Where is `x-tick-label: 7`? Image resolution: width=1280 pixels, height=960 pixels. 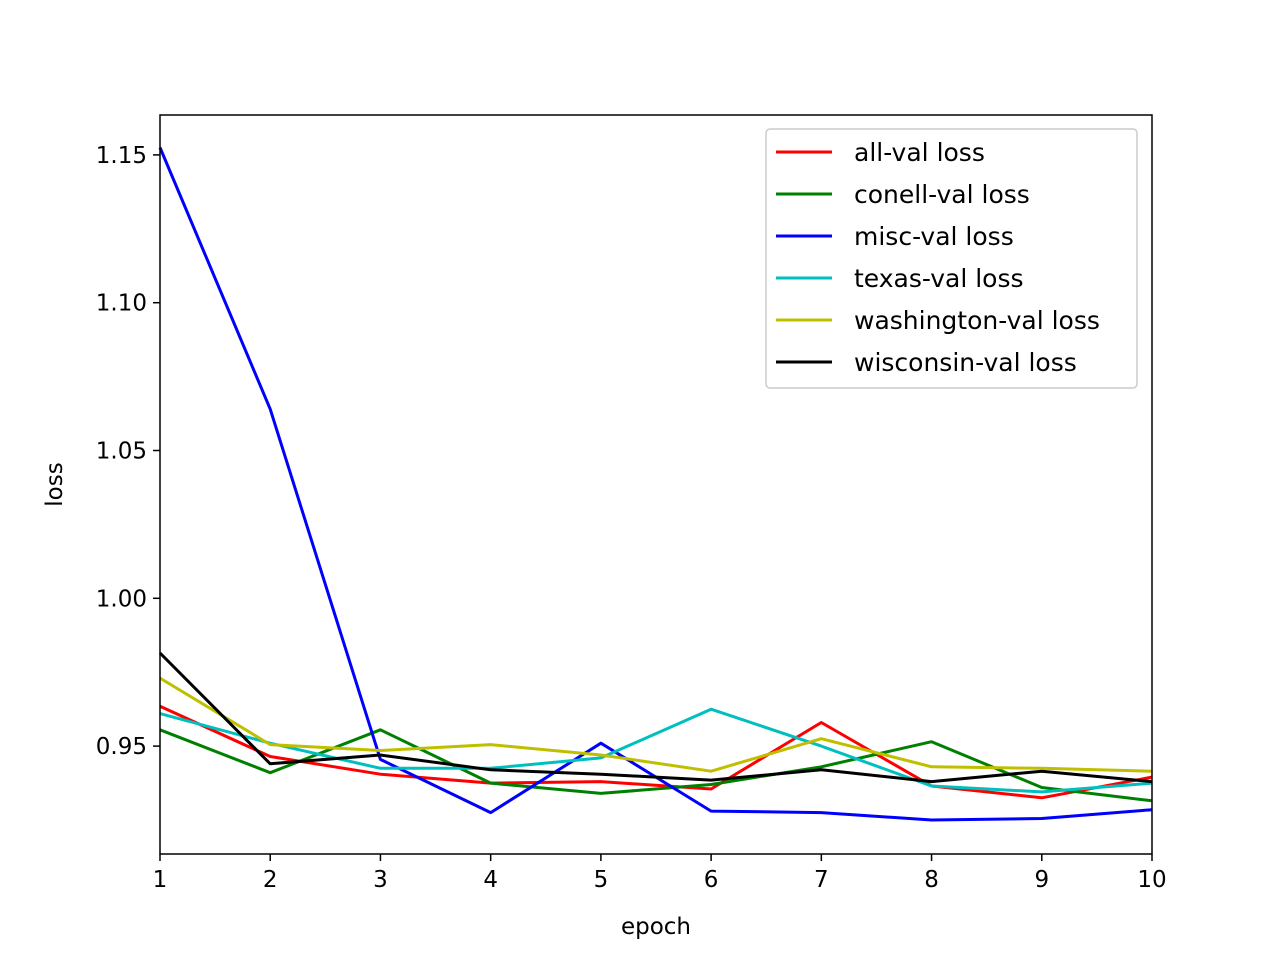
x-tick-label: 7 is located at coordinates (821, 880).